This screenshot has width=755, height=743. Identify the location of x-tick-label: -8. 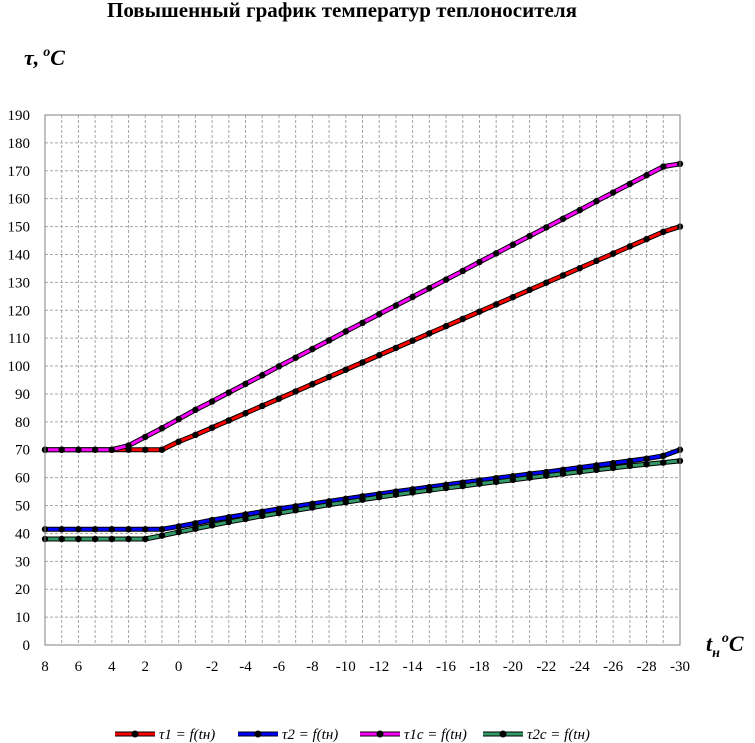
(312, 667).